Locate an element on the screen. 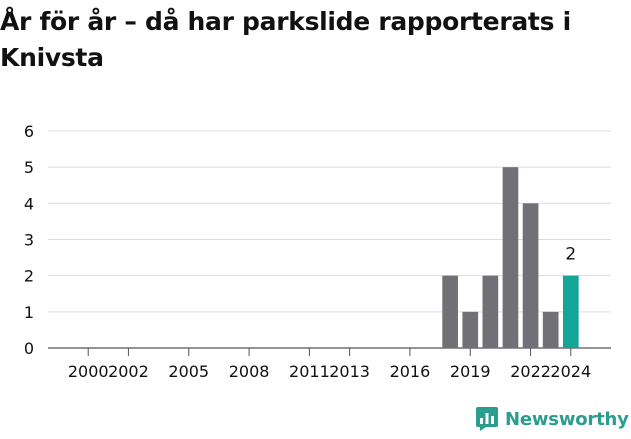 The image size is (631, 439). x-tick-label: 2016 is located at coordinates (410, 371).